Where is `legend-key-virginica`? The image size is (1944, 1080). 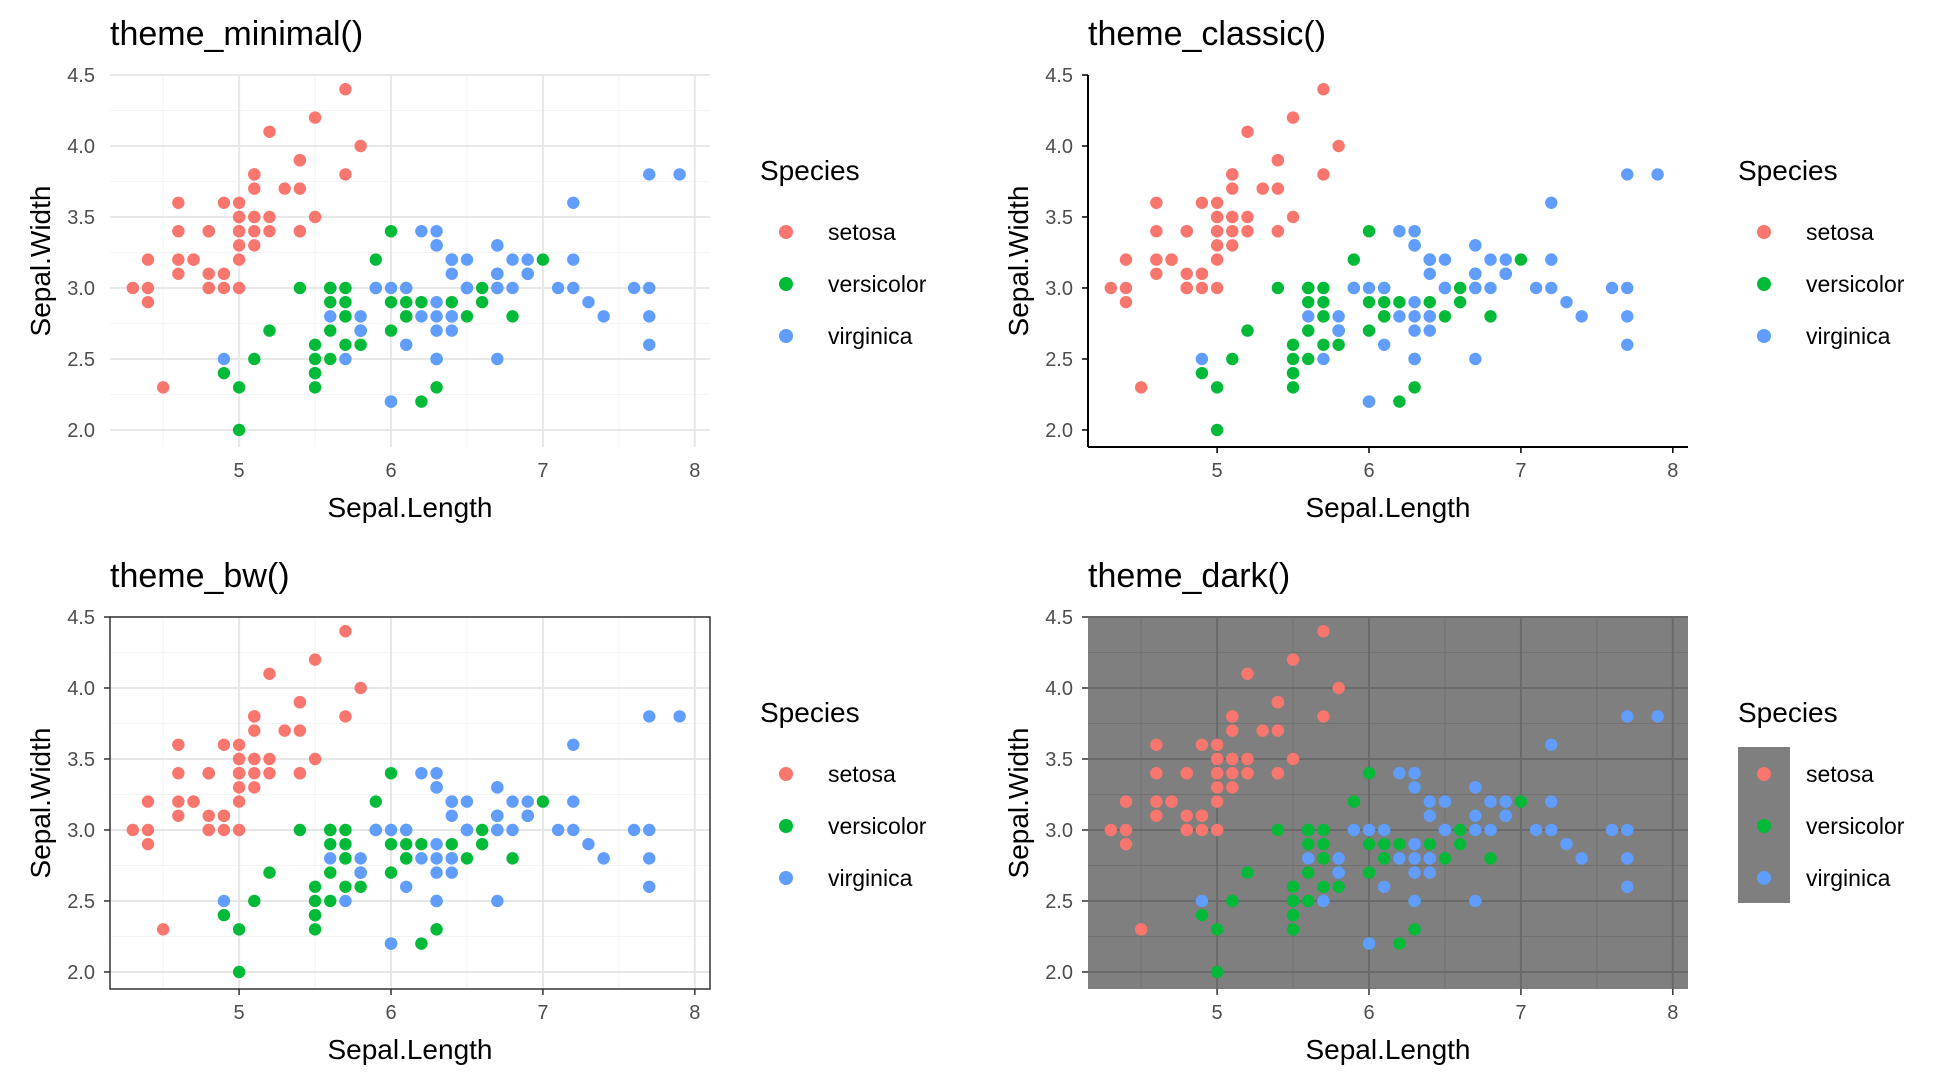 legend-key-virginica is located at coordinates (786, 336).